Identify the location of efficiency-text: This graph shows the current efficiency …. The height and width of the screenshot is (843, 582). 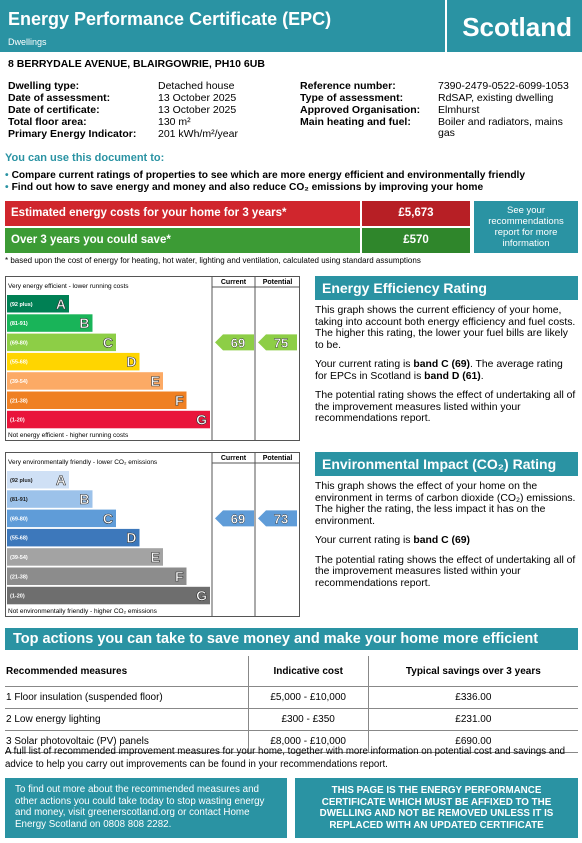
(446, 369).